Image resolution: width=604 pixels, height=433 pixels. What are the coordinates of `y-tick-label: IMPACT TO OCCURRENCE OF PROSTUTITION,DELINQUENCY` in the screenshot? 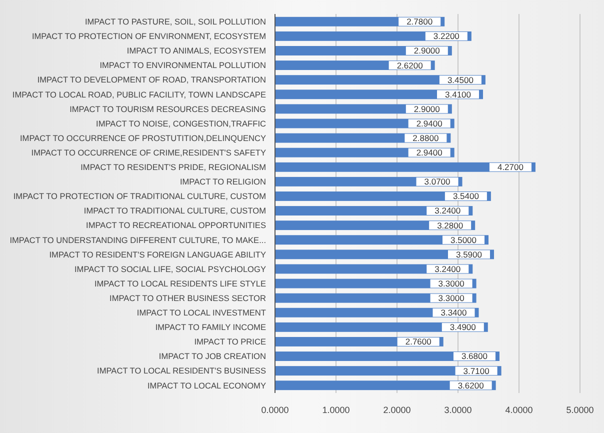 It's located at (143, 137).